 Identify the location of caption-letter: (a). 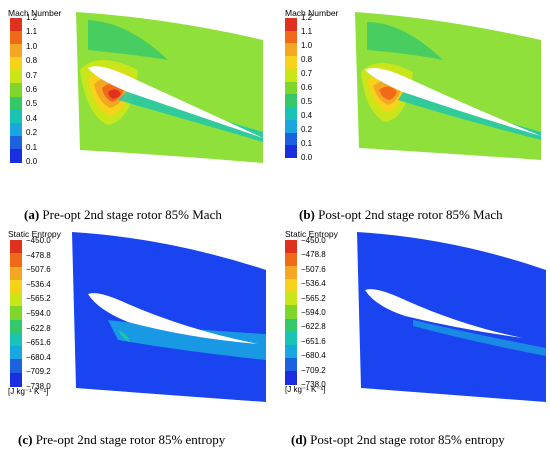
(32, 214).